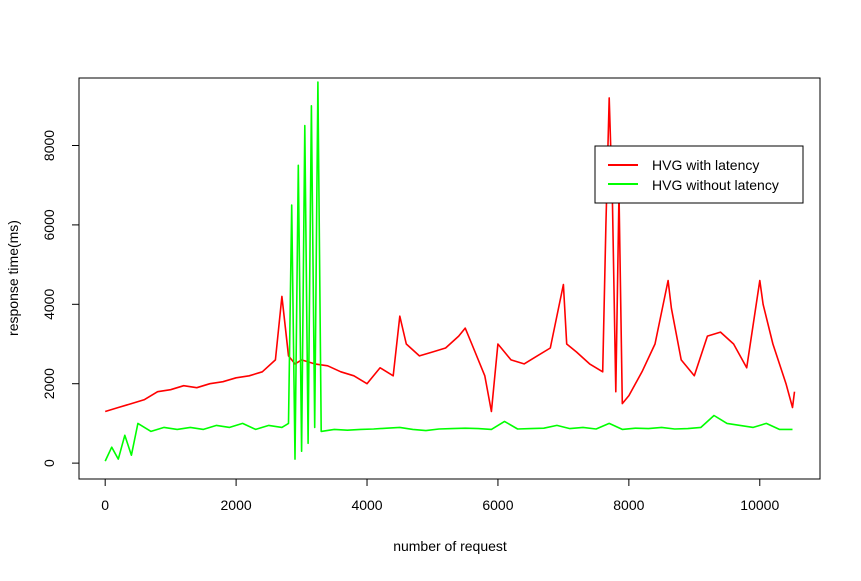  I want to click on y-tick-label: 6000, so click(49, 224).